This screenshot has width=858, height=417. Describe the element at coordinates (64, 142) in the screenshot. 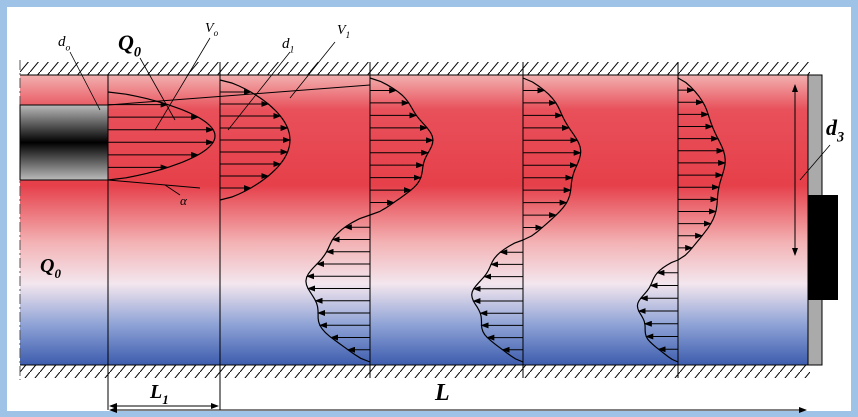

I see `inlet-pipe` at that location.